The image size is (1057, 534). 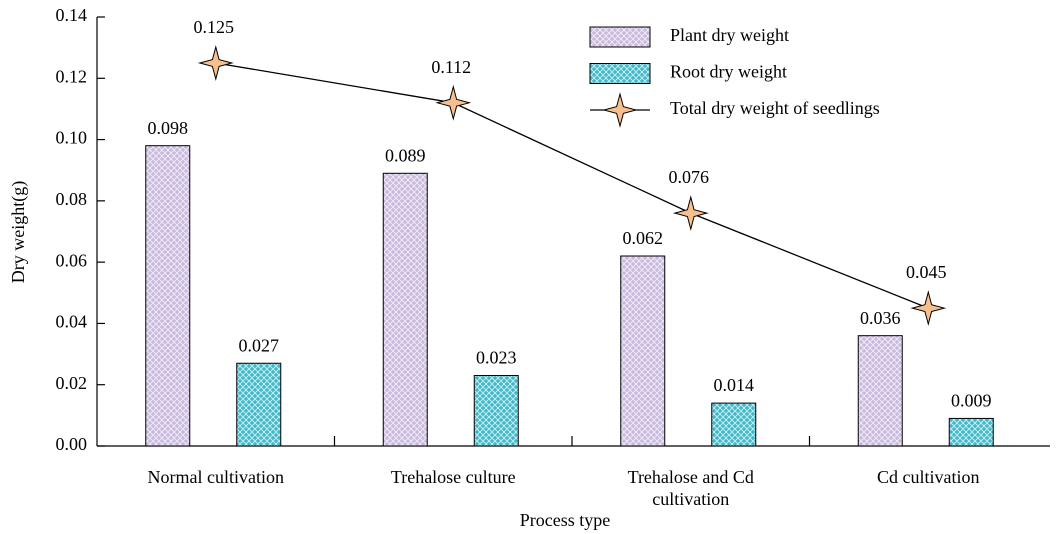 I want to click on x-tick-label: Trehalose culture, so click(x=453, y=477).